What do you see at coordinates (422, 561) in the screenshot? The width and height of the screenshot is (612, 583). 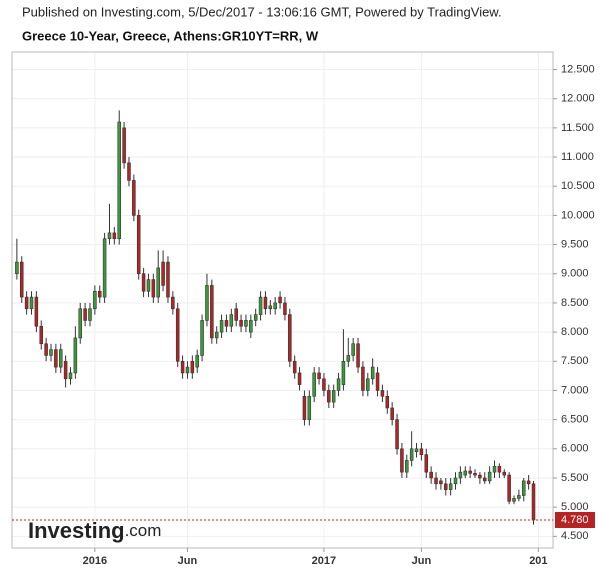 I see `x-tick-label: Jun` at bounding box center [422, 561].